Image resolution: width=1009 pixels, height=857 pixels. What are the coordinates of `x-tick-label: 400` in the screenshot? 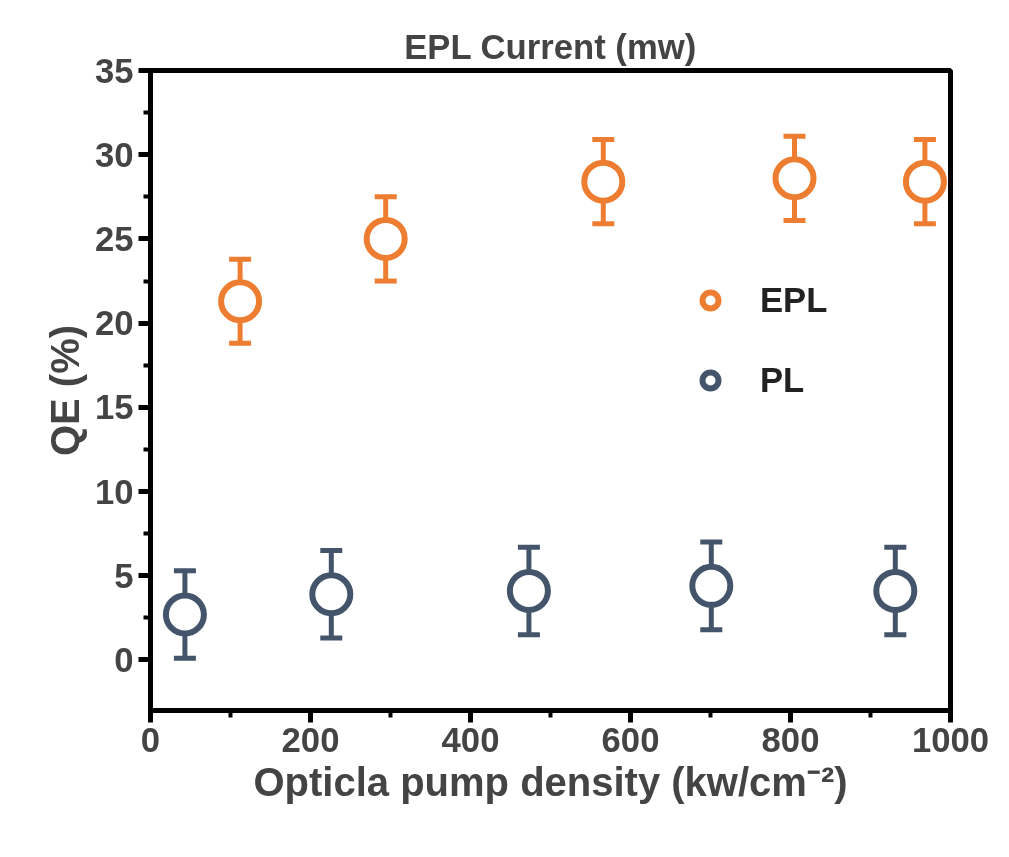 It's located at (470, 739).